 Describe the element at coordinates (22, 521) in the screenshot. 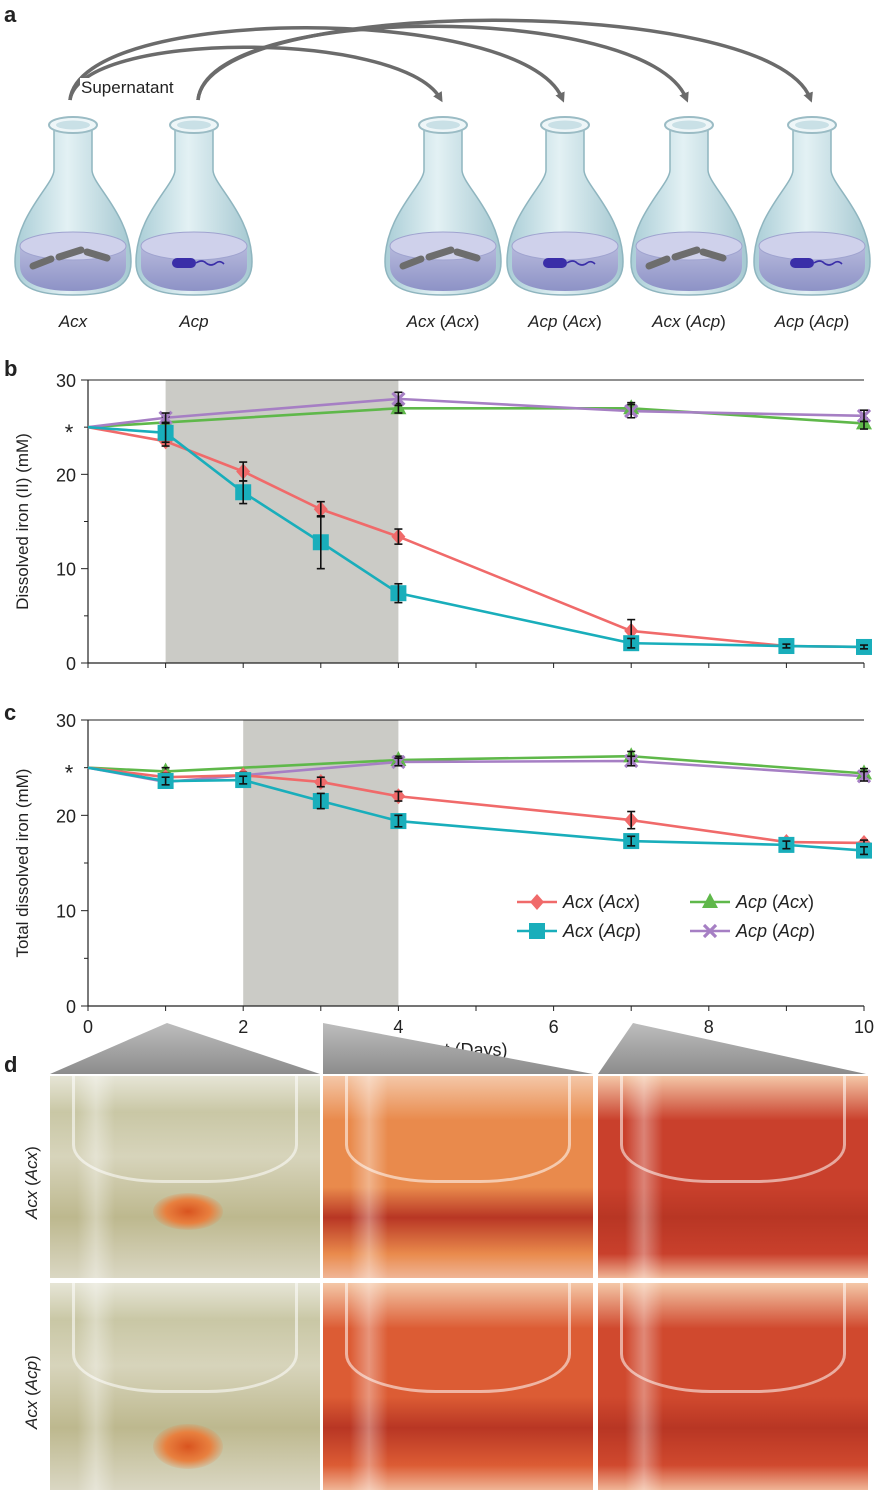

I see `y-axis-label: Dissolved iron (II) (mM)` at that location.